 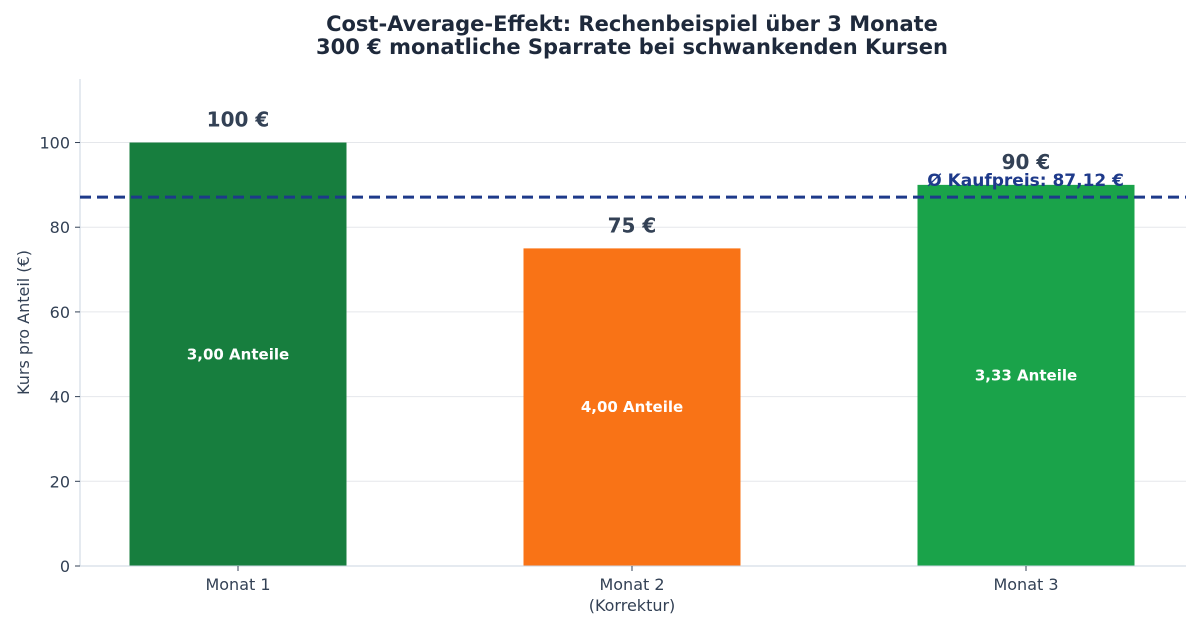 What do you see at coordinates (60, 481) in the screenshot?
I see `y-tick-label: 20` at bounding box center [60, 481].